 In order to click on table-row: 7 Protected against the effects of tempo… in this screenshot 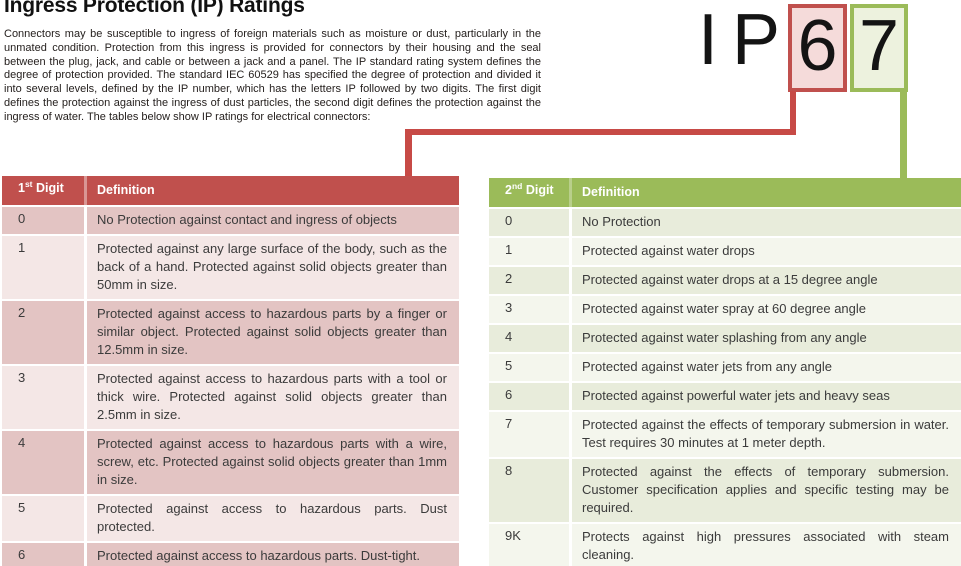, I will do `click(725, 434)`.